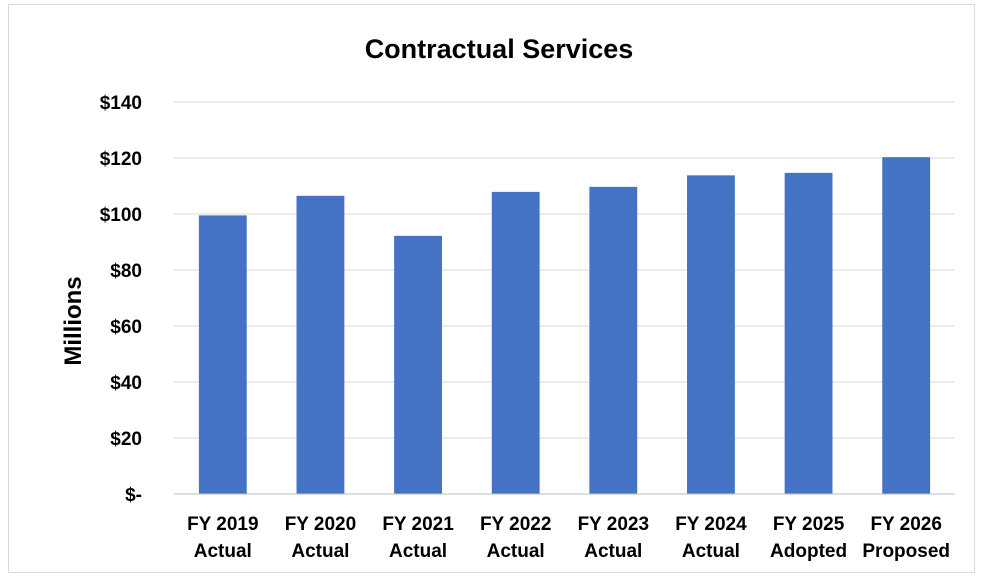 This screenshot has width=987, height=579. I want to click on x-tick-label: FY 2021, so click(418, 524).